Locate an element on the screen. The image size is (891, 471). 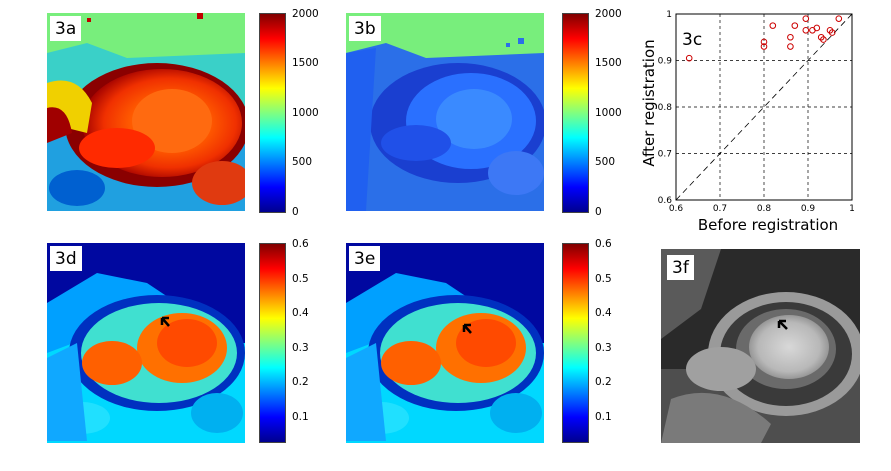
colorbar-tick-3b-1000: 1000 is located at coordinates (608, 113).